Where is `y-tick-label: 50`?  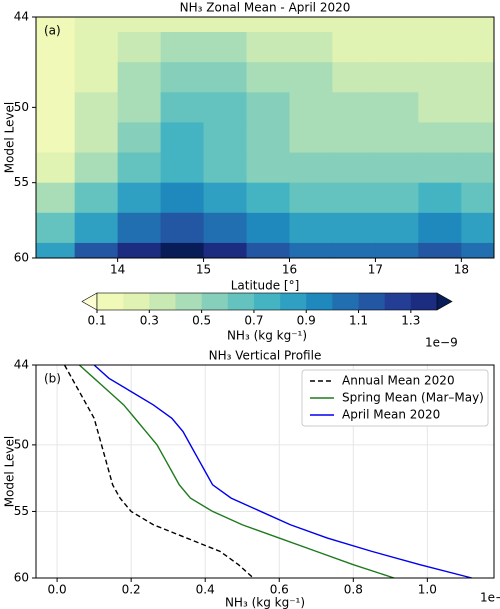 y-tick-label: 50 is located at coordinates (21, 444).